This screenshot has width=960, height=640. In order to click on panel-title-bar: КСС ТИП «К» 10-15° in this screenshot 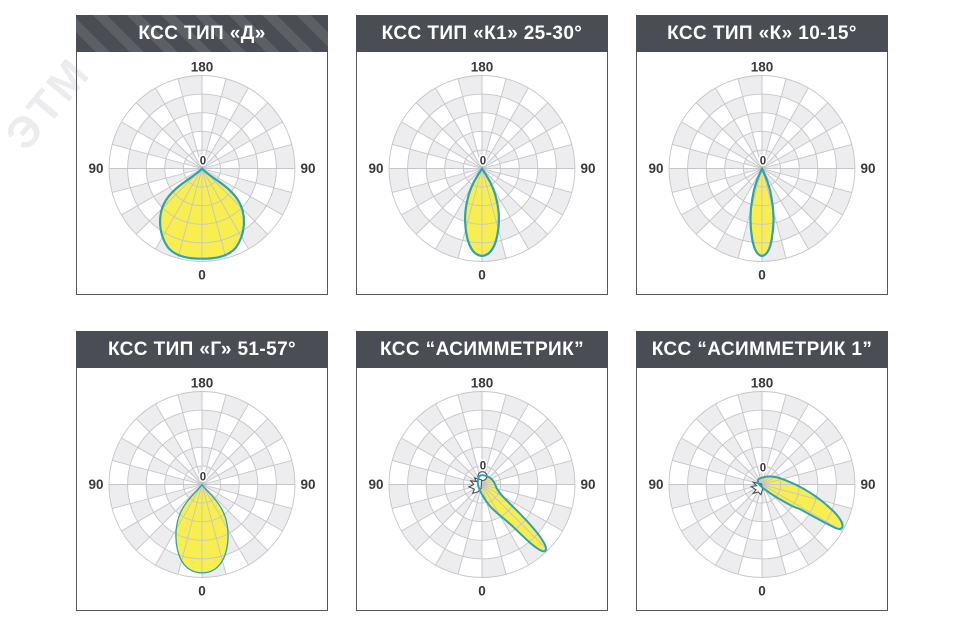, I will do `click(762, 33)`.